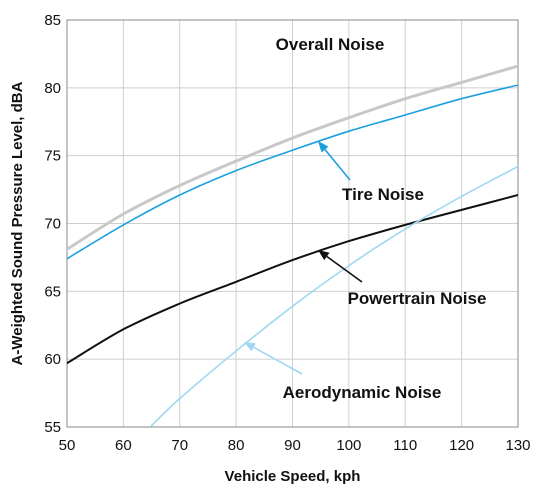 Image resolution: width=540 pixels, height=498 pixels. Describe the element at coordinates (292, 445) in the screenshot. I see `x-tick-label: 90` at that location.